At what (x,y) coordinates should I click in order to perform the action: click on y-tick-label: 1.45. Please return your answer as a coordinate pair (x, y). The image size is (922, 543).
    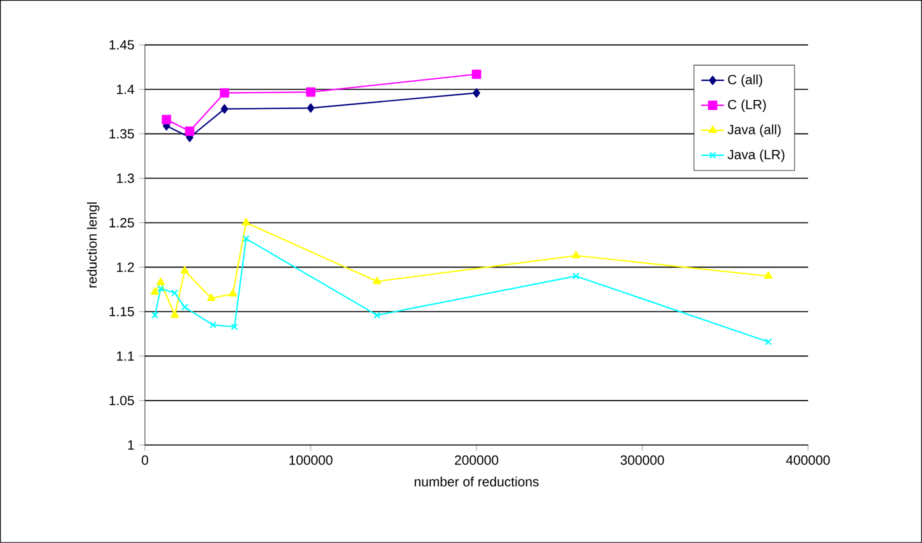
    Looking at the image, I should click on (122, 45).